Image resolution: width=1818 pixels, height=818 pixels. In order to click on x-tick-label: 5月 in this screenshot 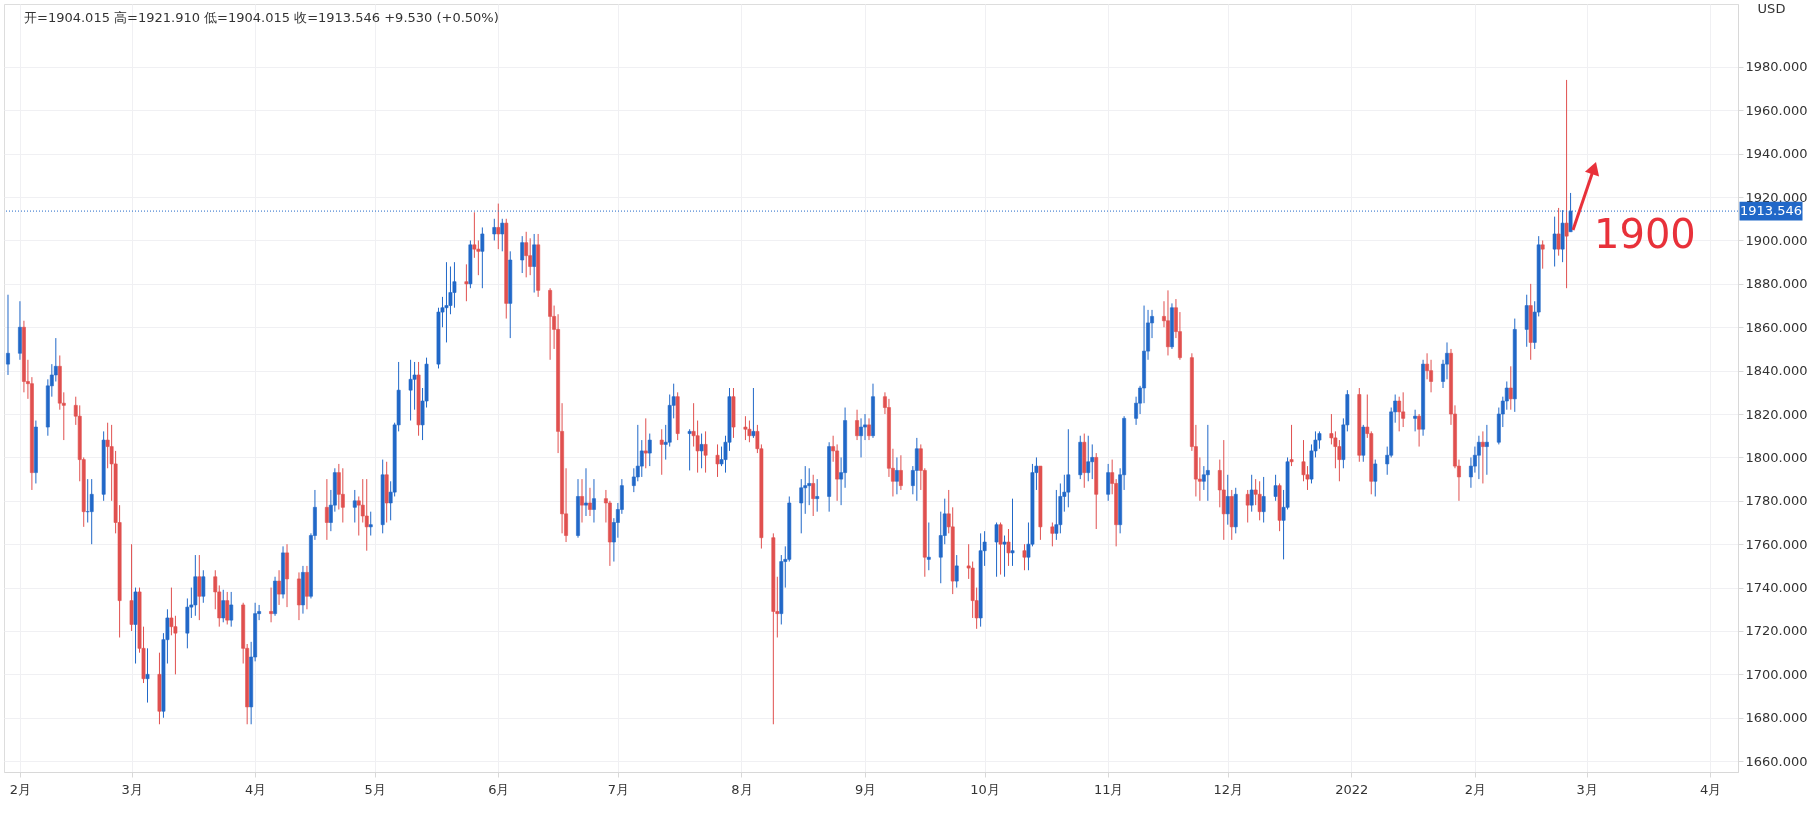, I will do `click(375, 789)`.